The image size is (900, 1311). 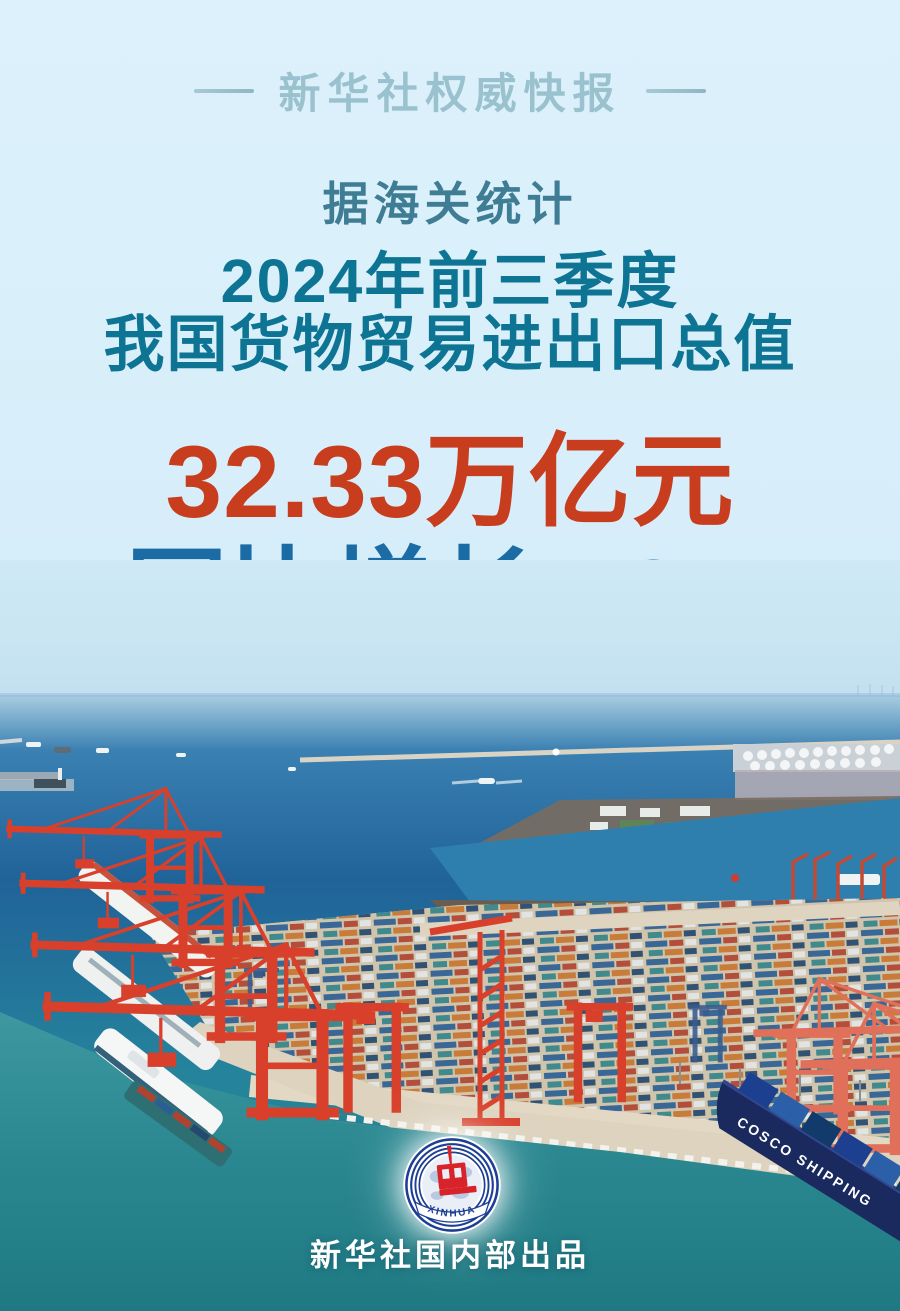 I want to click on source-line: 据海关统计, so click(x=450, y=204).